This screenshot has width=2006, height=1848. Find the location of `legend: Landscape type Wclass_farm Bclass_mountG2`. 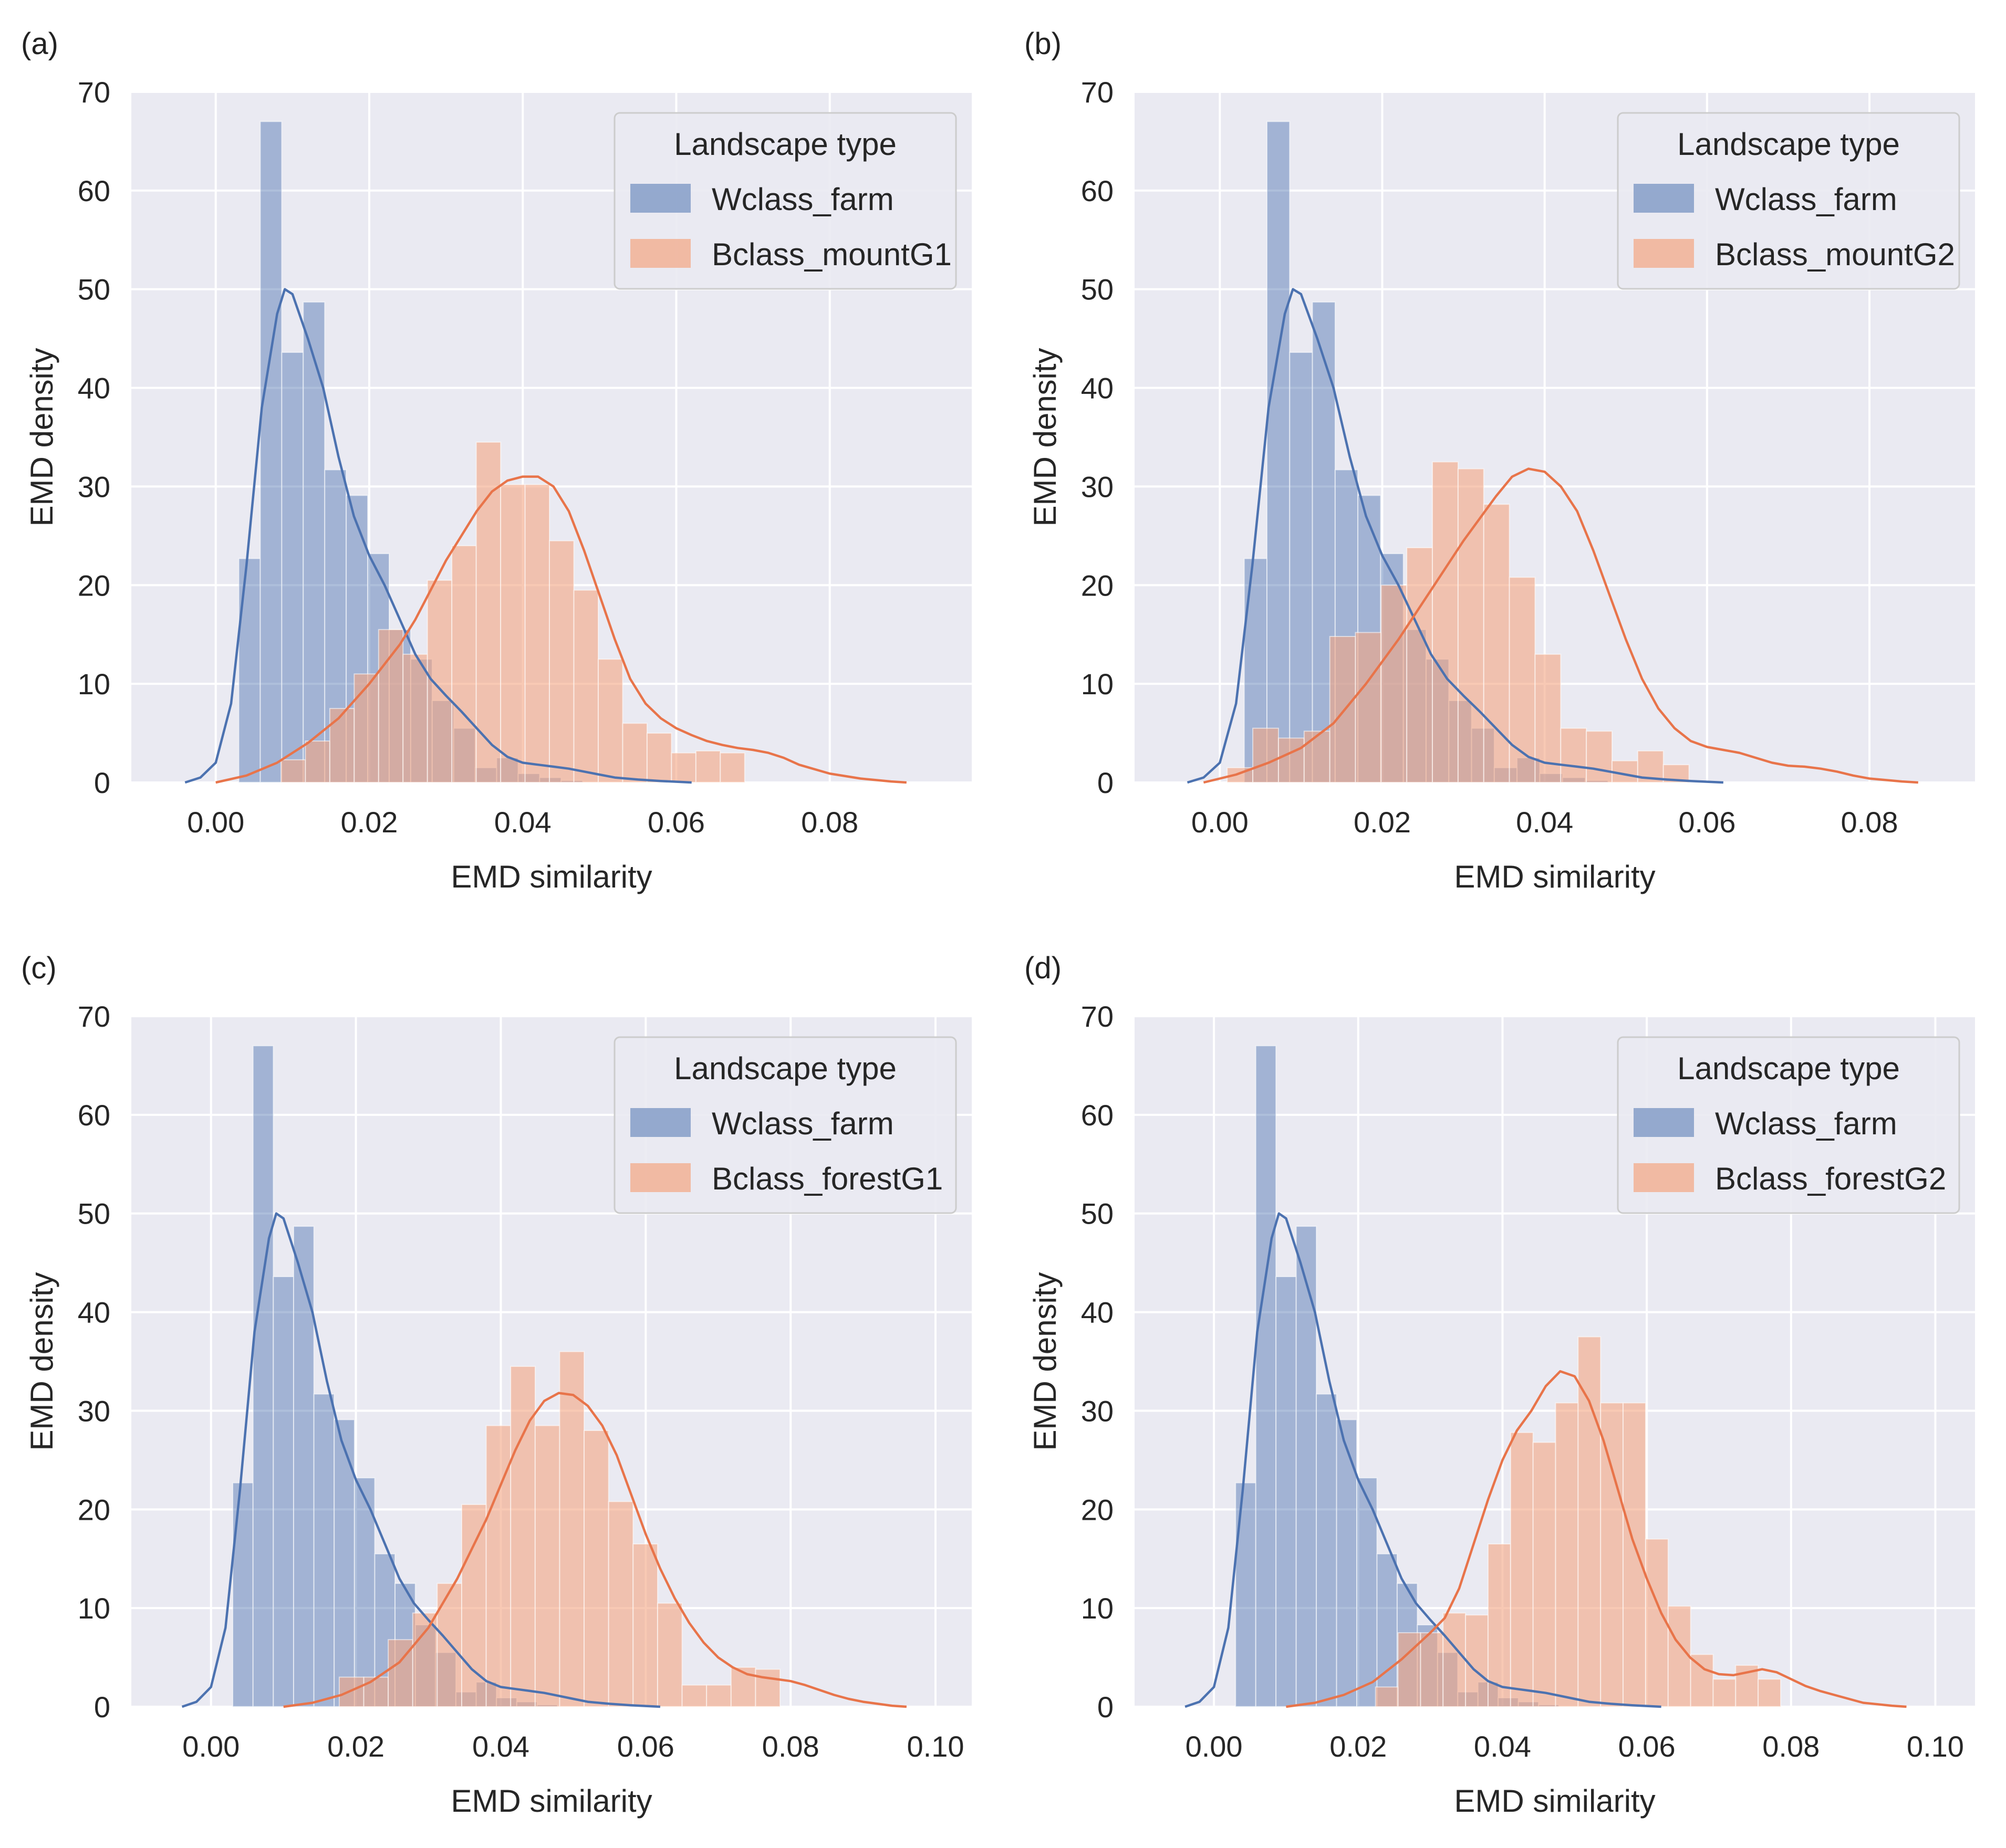

legend: Landscape type Wclass_farm Bclass_mountG2 is located at coordinates (1788, 201).